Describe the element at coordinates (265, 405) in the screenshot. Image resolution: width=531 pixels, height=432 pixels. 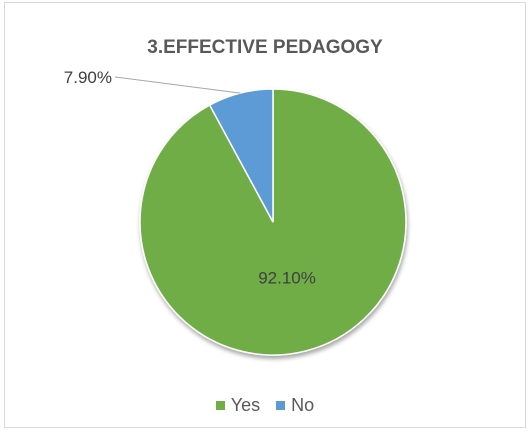
I see `legend: Yes No` at that location.